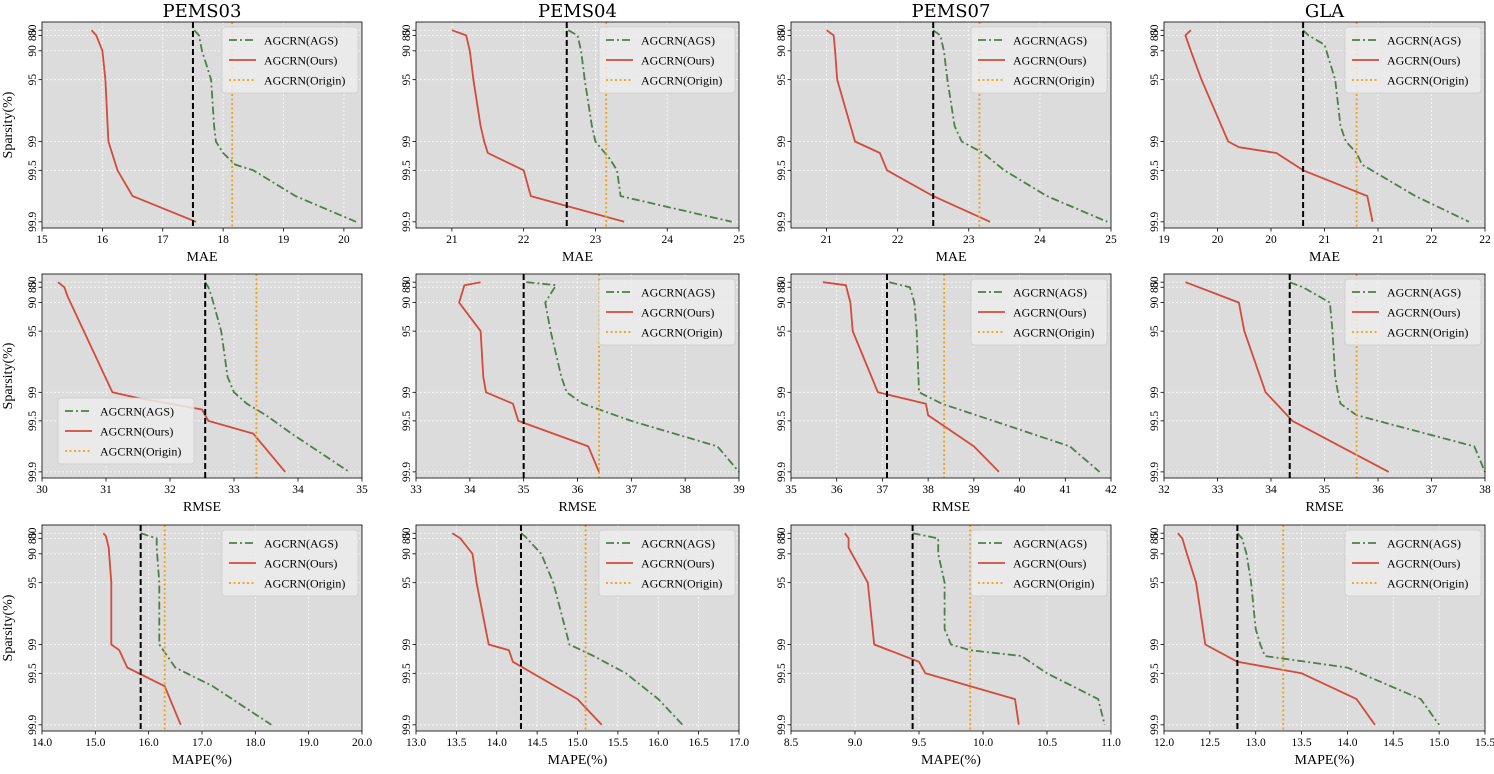 This screenshot has height=774, width=1494. Describe the element at coordinates (739, 490) in the screenshot. I see `x-tick-label: 39` at that location.